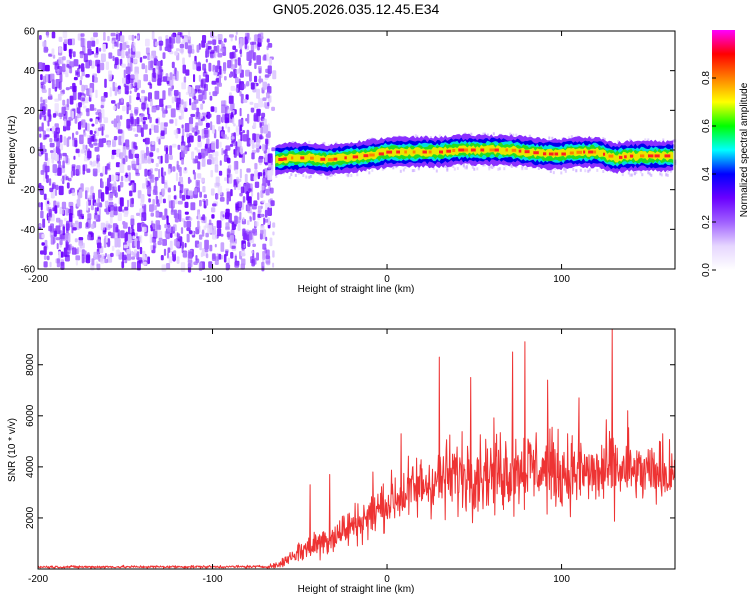  What do you see at coordinates (30, 466) in the screenshot?
I see `y-tick-label: 4000` at bounding box center [30, 466].